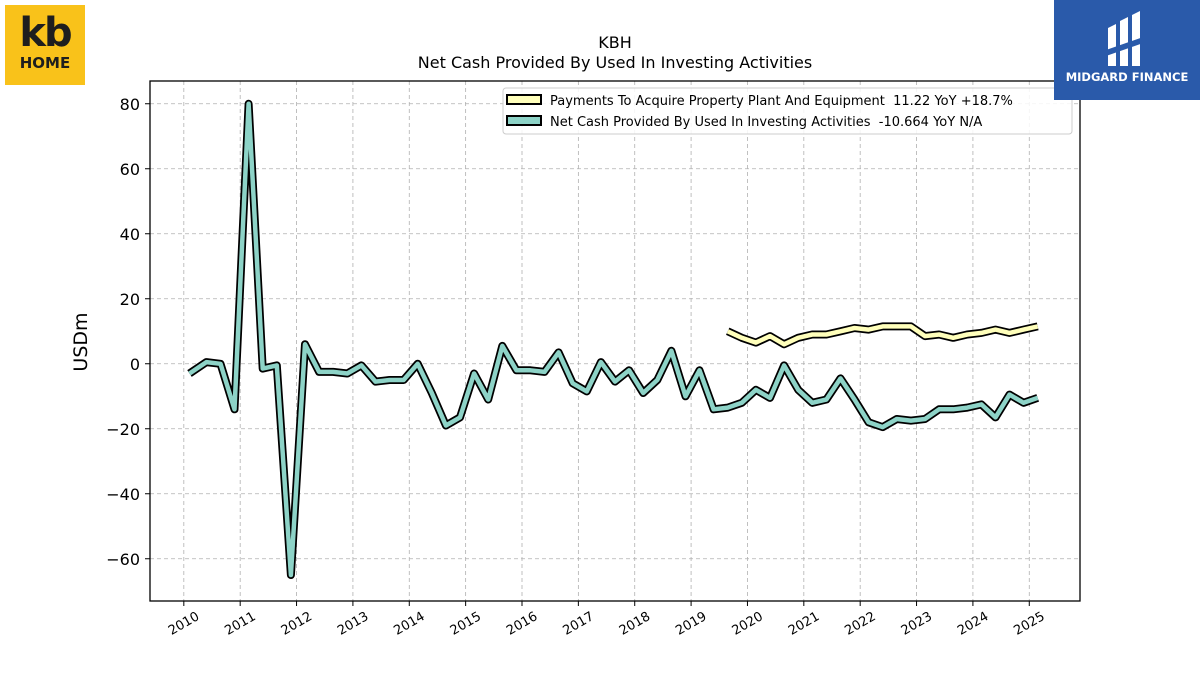 The height and width of the screenshot is (675, 1200). What do you see at coordinates (130, 104) in the screenshot?
I see `y-tick-label: 80` at bounding box center [130, 104].